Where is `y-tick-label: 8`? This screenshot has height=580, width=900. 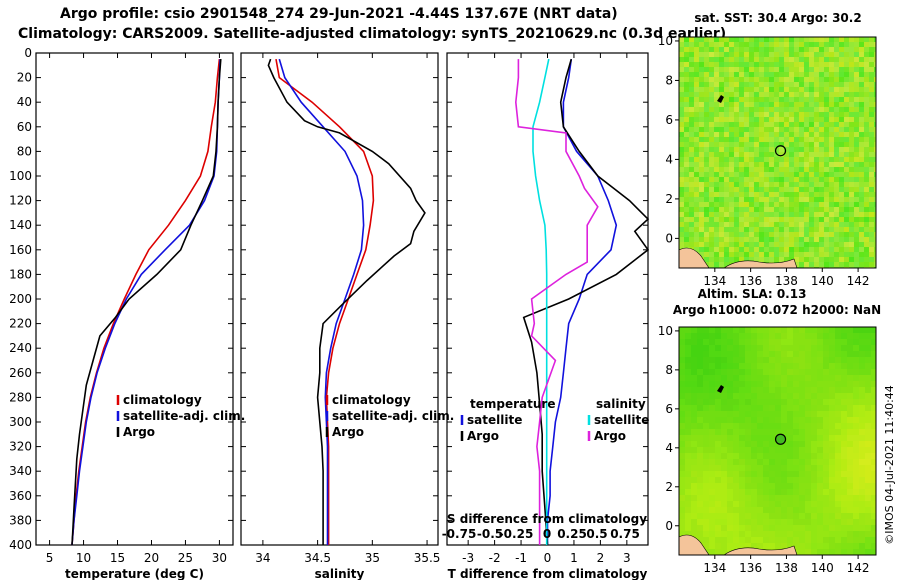
y-tick-label: 8 is located at coordinates (669, 80).